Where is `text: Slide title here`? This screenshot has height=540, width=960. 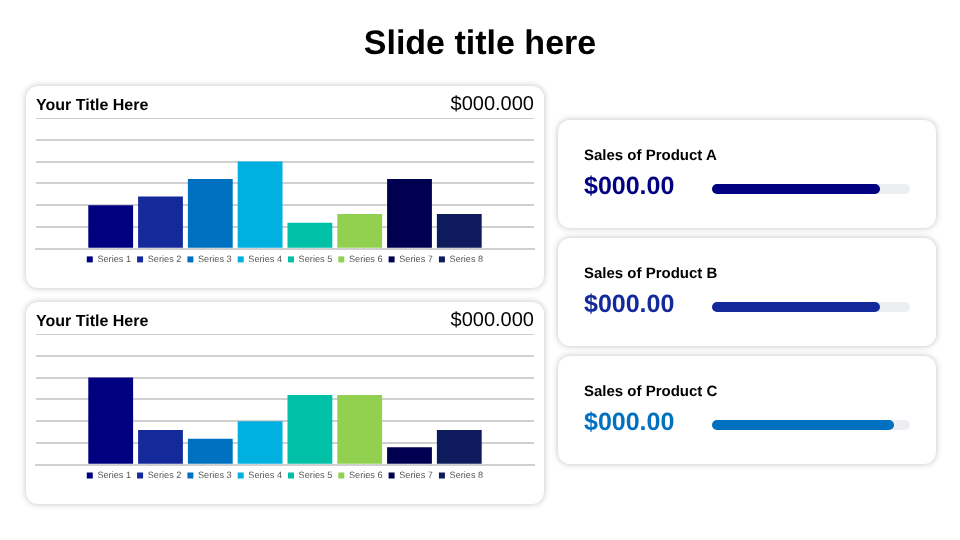 text: Slide title here is located at coordinates (480, 44).